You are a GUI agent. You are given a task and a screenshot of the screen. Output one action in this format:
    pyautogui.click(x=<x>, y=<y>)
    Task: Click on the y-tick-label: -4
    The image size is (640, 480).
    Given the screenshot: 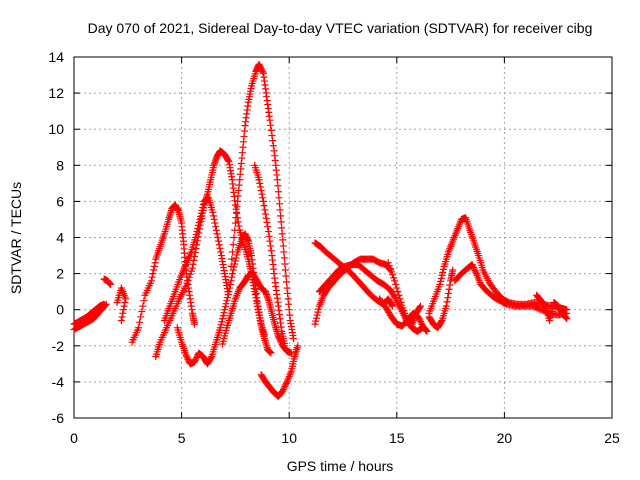 What is the action you would take?
    pyautogui.click(x=58, y=382)
    